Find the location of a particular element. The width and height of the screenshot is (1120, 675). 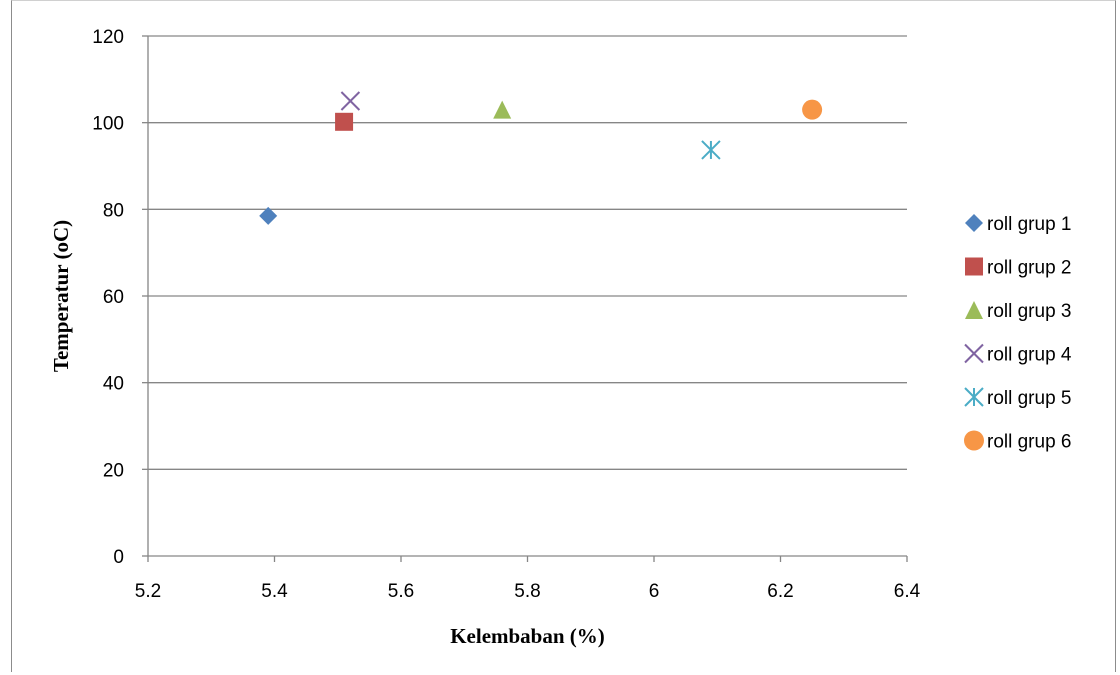

legend-label: roll grup 3 is located at coordinates (1029, 311).